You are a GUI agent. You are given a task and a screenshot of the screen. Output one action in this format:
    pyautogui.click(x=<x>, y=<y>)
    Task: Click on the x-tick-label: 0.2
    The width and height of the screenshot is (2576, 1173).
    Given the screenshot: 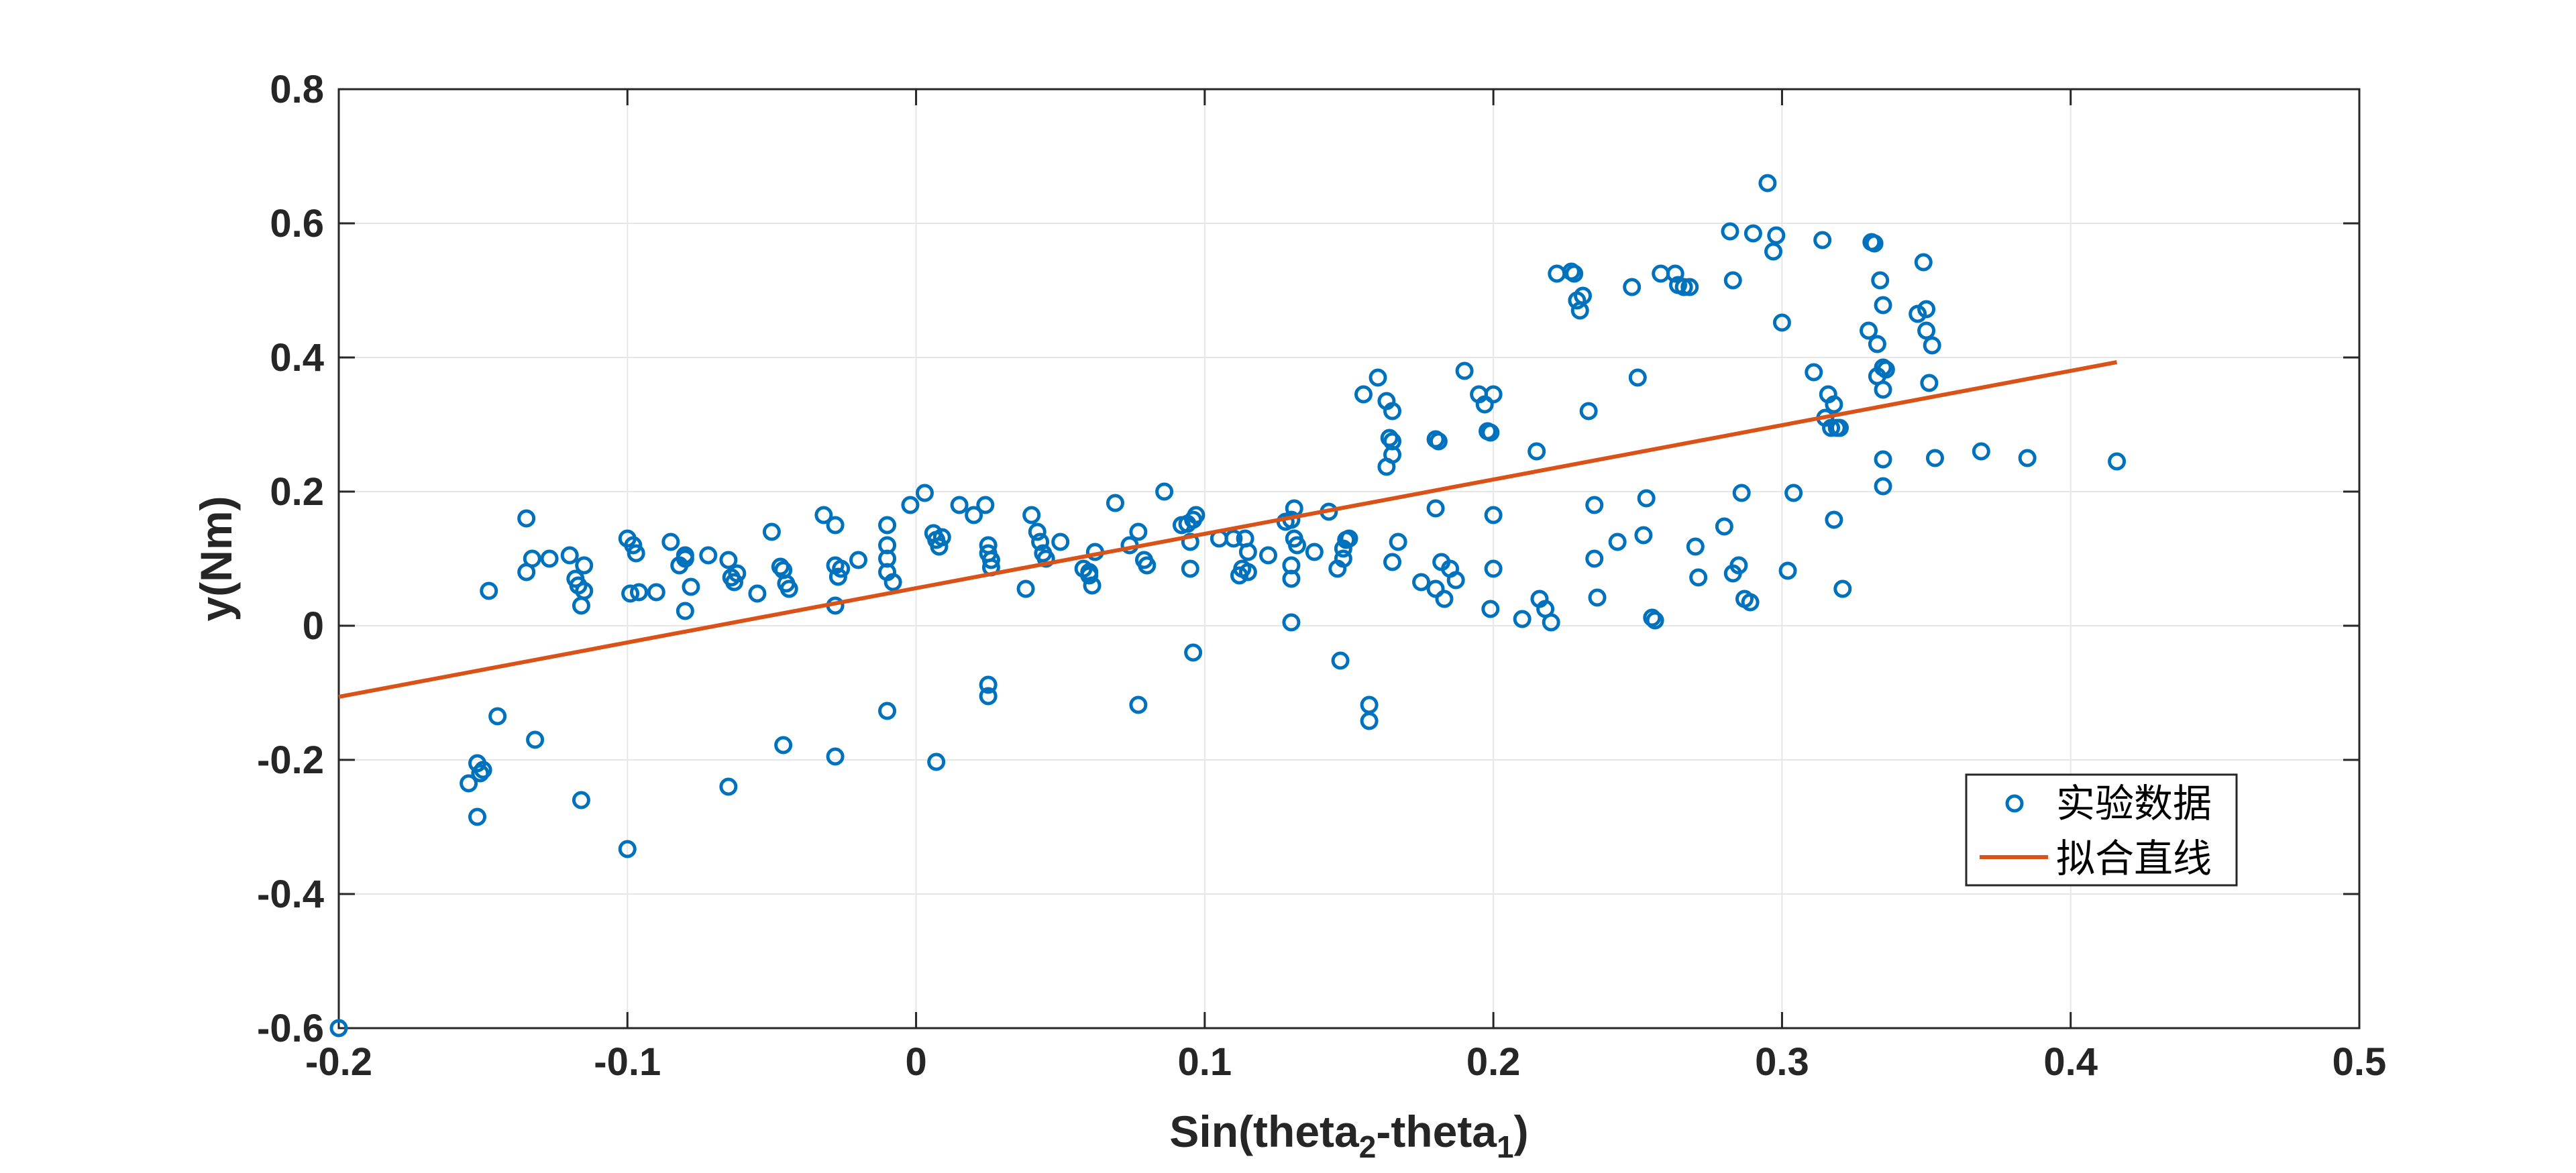 What is the action you would take?
    pyautogui.click(x=1493, y=1062)
    